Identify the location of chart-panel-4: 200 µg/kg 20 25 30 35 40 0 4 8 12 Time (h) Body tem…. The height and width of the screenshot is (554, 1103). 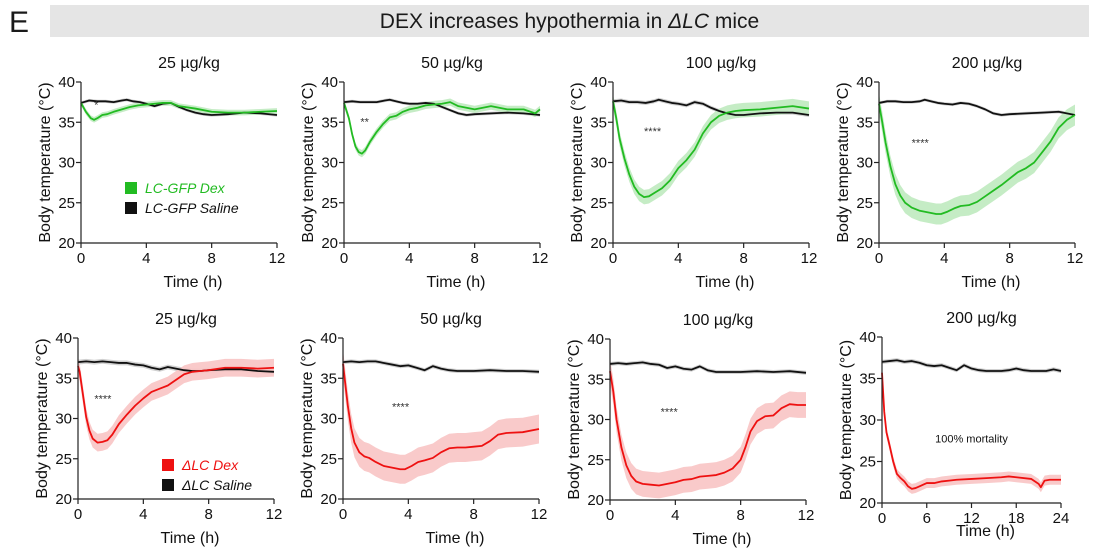
(959, 173).